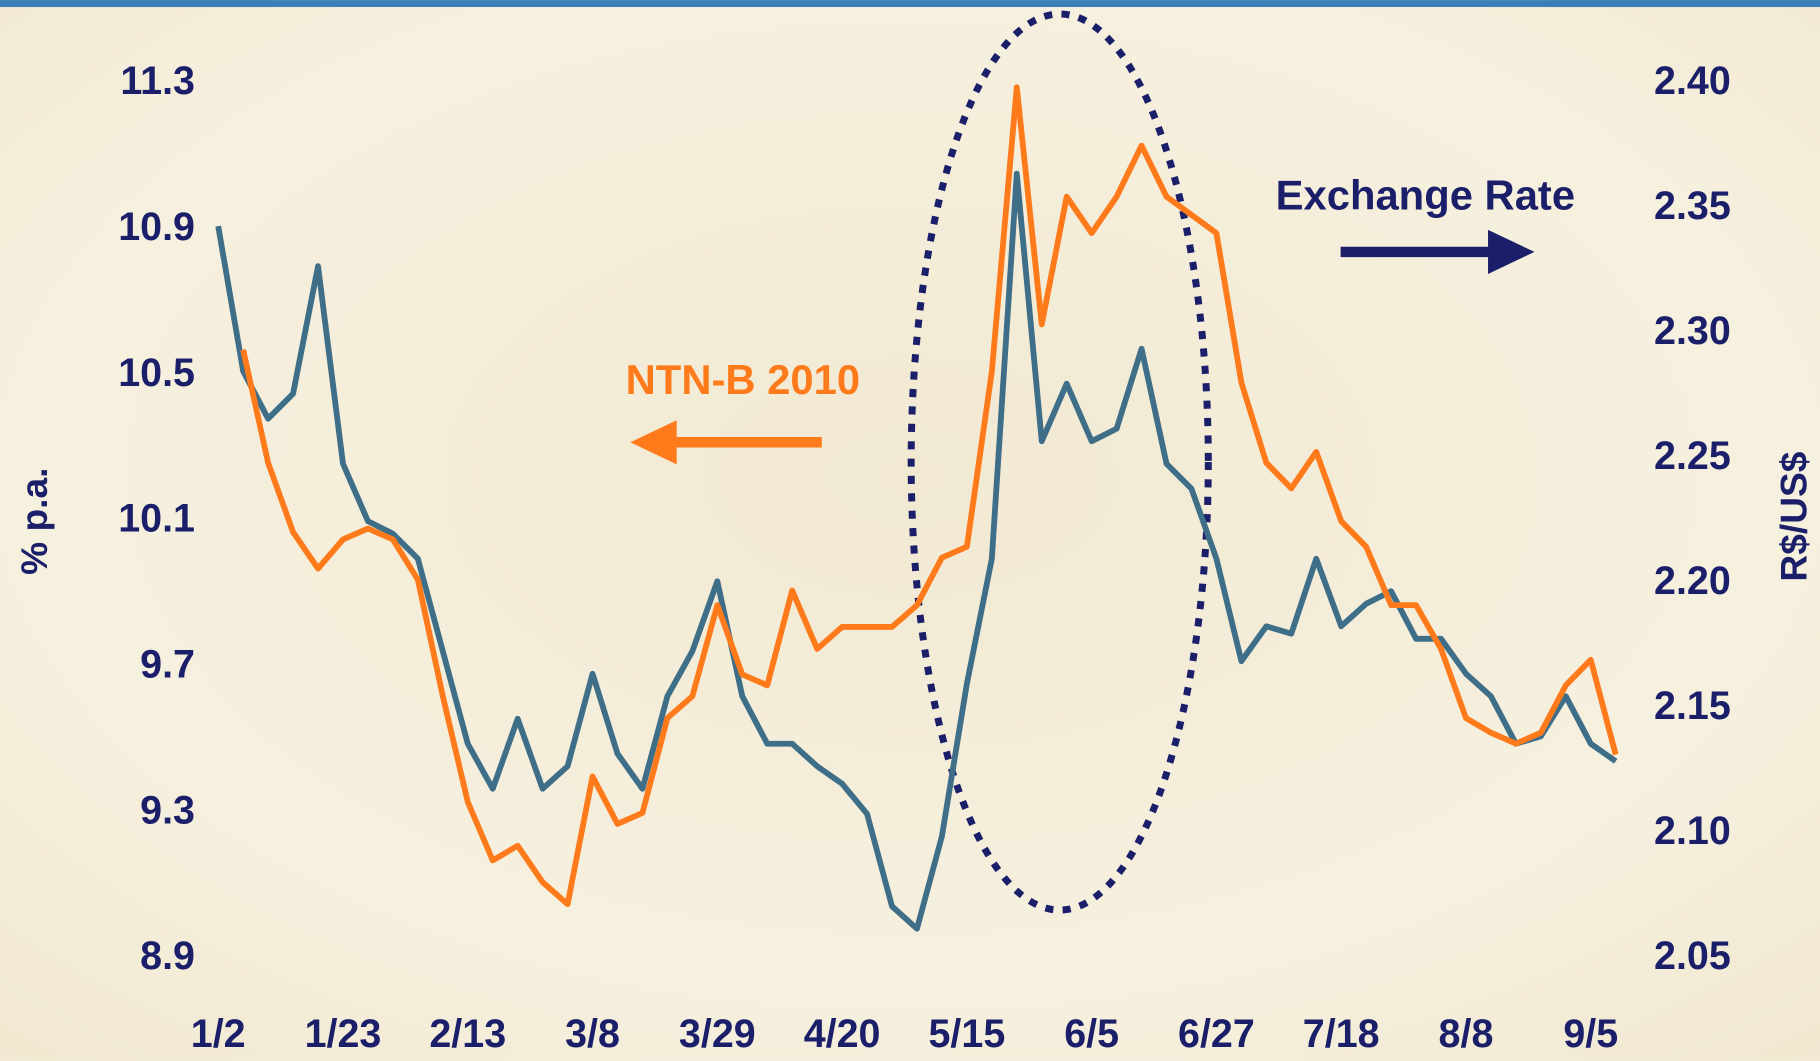  What do you see at coordinates (717, 1034) in the screenshot?
I see `x-tick-label: 3/29` at bounding box center [717, 1034].